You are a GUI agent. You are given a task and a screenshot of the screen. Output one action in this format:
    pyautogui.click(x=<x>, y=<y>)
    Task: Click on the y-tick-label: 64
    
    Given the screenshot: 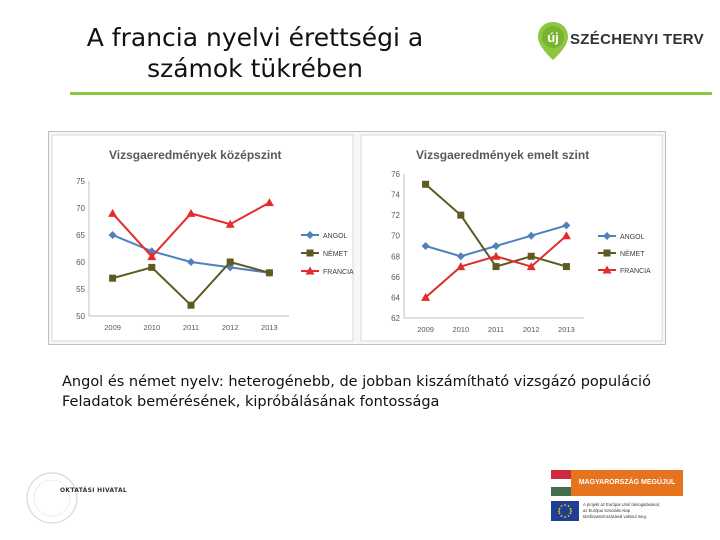 What is the action you would take?
    pyautogui.click(x=395, y=297)
    